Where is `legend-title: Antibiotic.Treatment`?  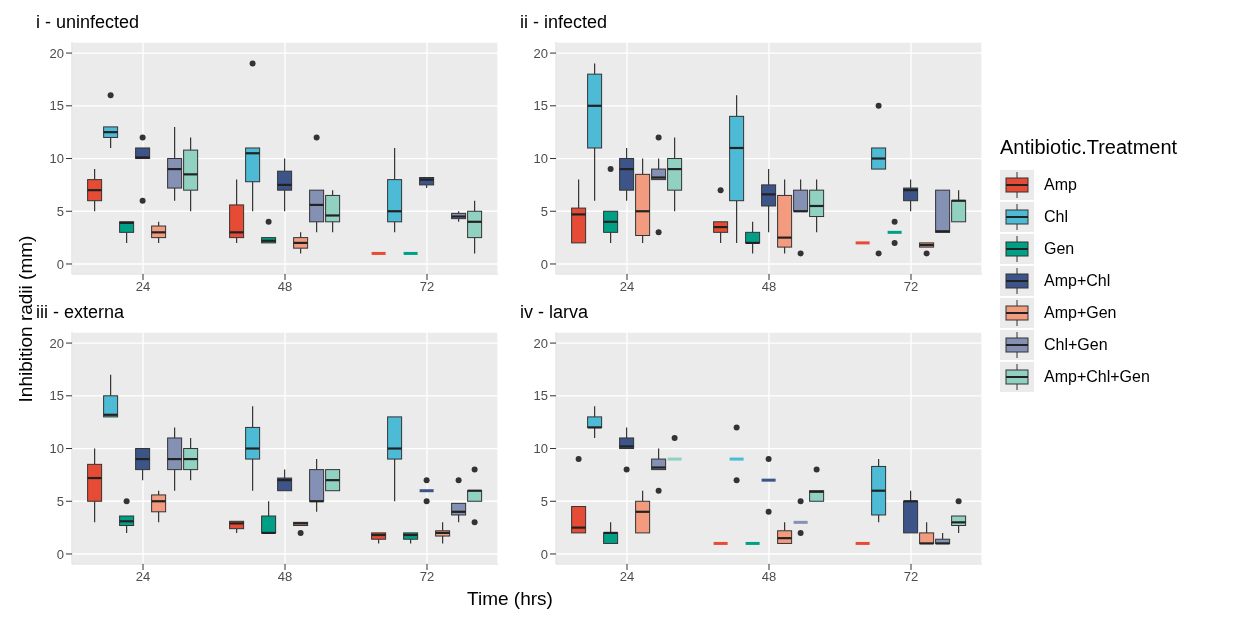 legend-title: Antibiotic.Treatment is located at coordinates (1089, 147).